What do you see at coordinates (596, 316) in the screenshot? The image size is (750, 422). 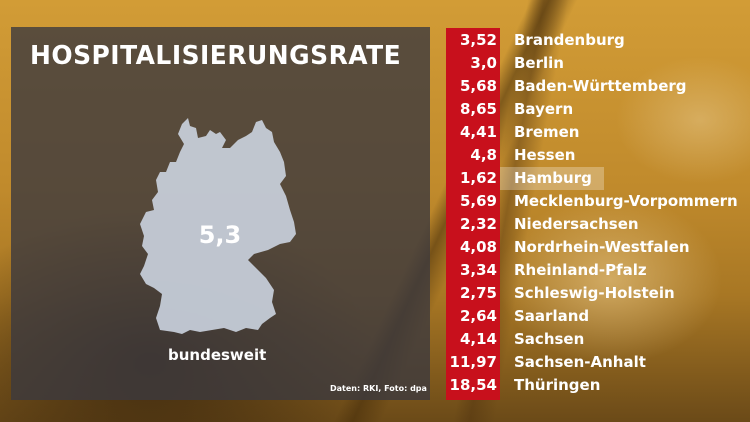 I see `list-item: 2,64 Saarland` at bounding box center [596, 316].